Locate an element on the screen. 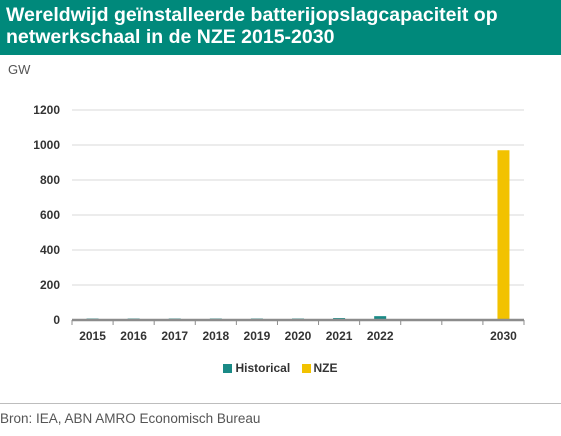  chart-legend: Historical NZE is located at coordinates (280, 368).